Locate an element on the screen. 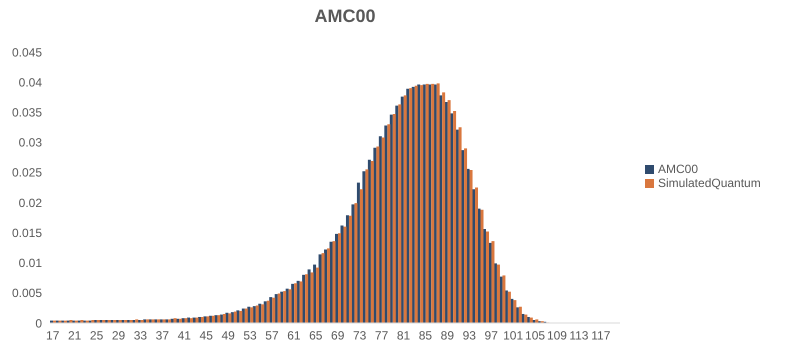  x-tick-label: 33 is located at coordinates (141, 335).